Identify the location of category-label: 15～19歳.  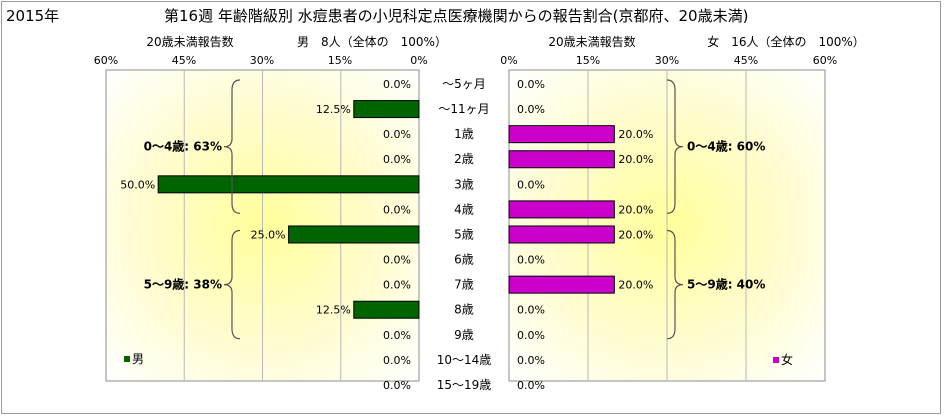
(464, 385).